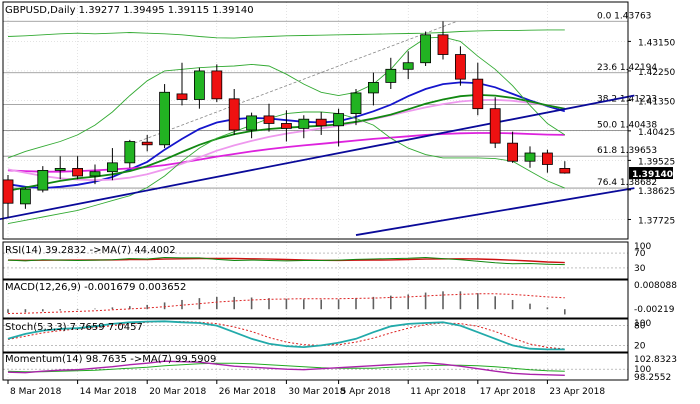  Describe the element at coordinates (656, 133) in the screenshot. I see `price-tick-label: 1.40425` at that location.